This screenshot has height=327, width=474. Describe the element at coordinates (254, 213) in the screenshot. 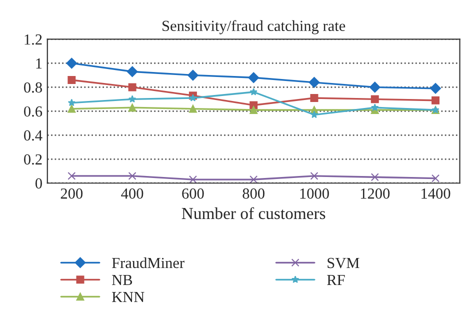

I see `x-axis-title: Number of customers` at that location.